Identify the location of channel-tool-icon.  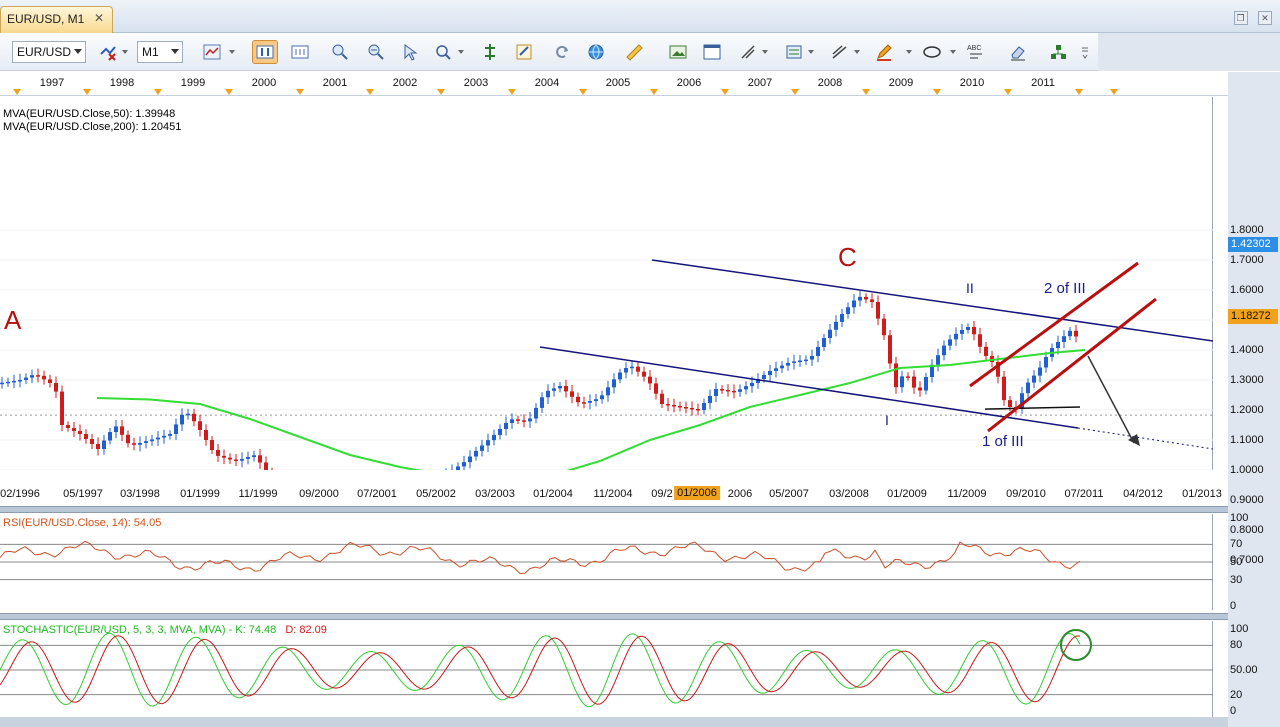
(794, 52).